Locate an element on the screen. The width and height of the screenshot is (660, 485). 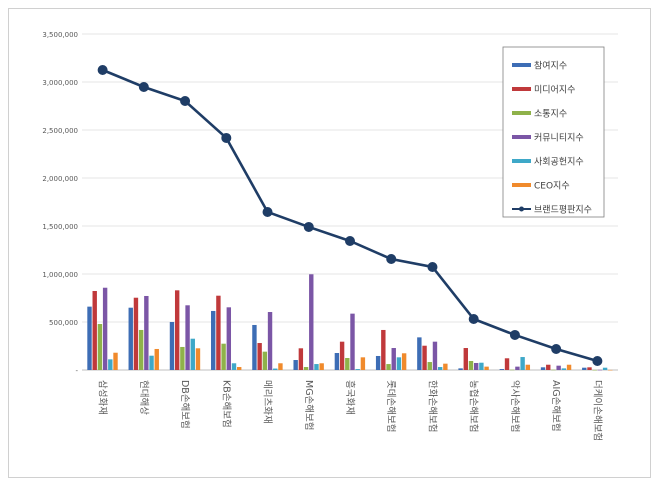
legend-label: 미디어지수 is located at coordinates (554, 90).